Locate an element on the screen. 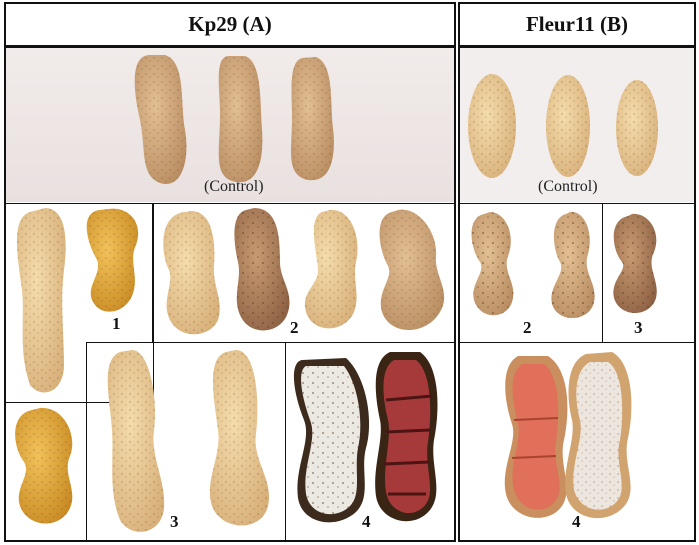 Image resolution: width=699 pixels, height=545 pixels. b4-open-shell-red is located at coordinates (536, 437).